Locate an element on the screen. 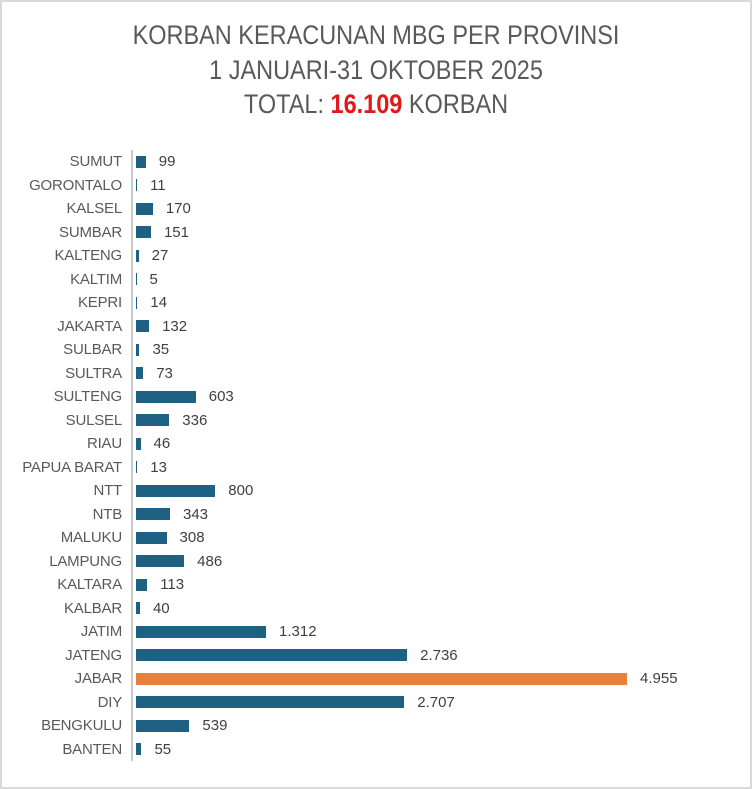 This screenshot has height=789, width=752. title-line-3: TOTAL: 16.109 KORBAN is located at coordinates (376, 104).